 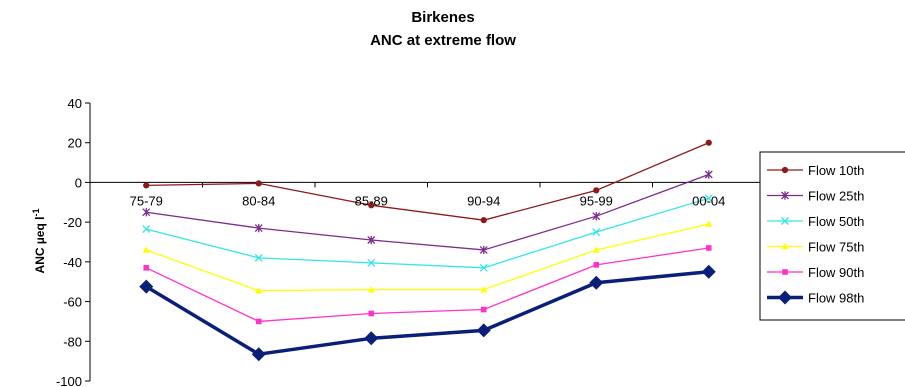 I want to click on series-flow-25th, so click(x=427, y=212).